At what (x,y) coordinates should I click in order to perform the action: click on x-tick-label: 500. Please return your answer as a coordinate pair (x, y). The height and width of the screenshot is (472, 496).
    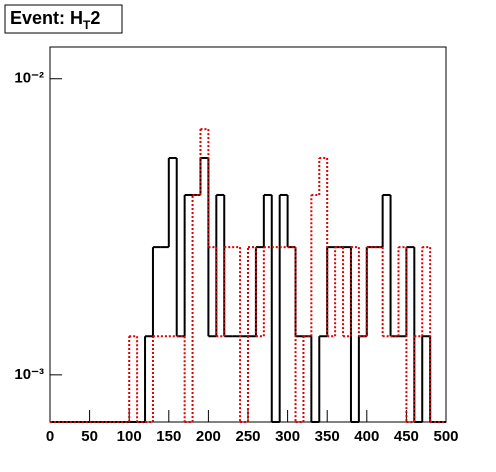
    Looking at the image, I should click on (445, 436).